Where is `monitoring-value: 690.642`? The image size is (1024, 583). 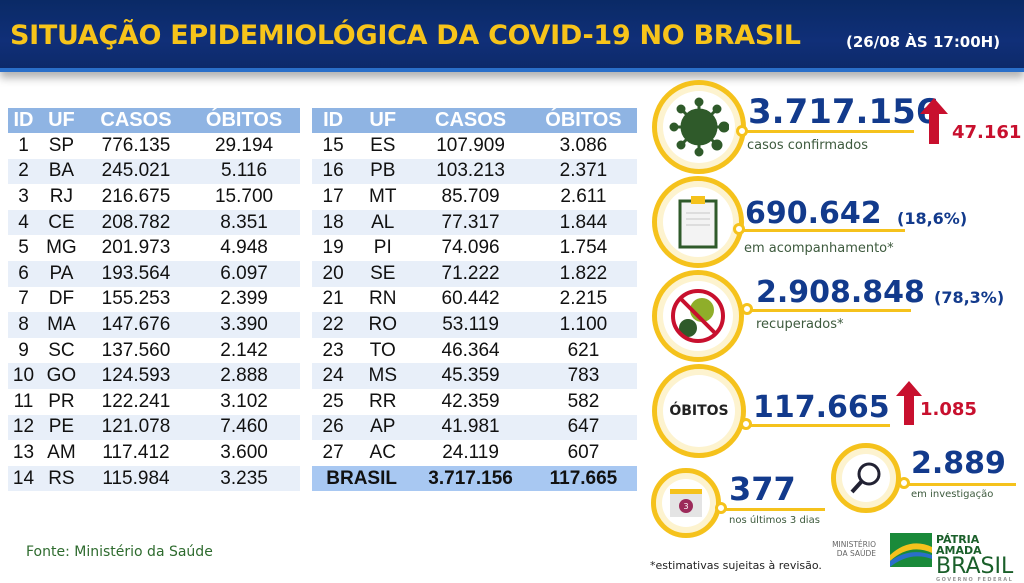 monitoring-value: 690.642 is located at coordinates (813, 213).